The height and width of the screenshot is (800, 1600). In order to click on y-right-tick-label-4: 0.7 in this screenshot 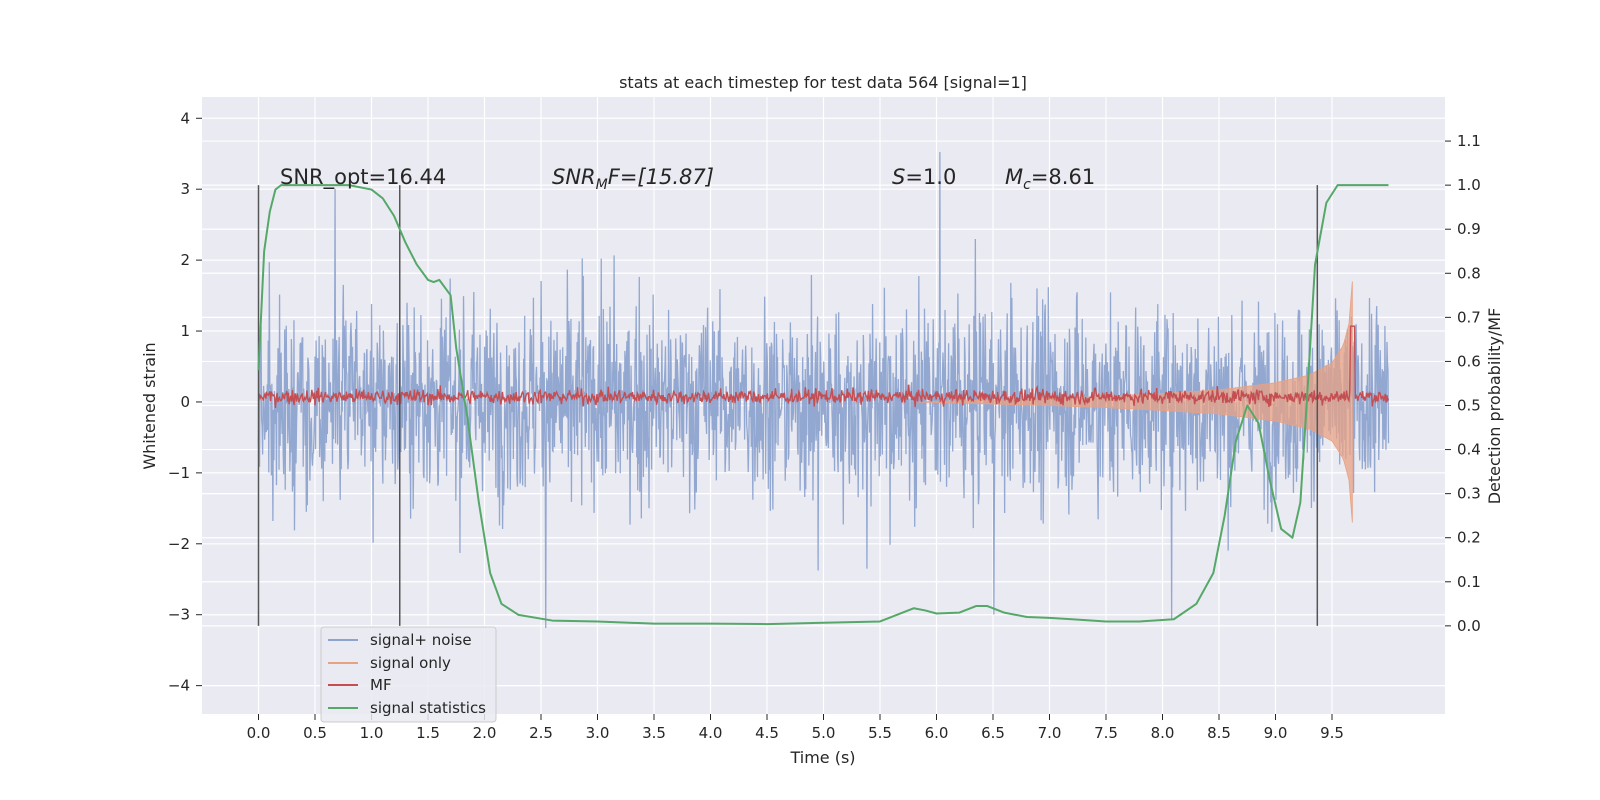, I will do `click(1469, 317)`.